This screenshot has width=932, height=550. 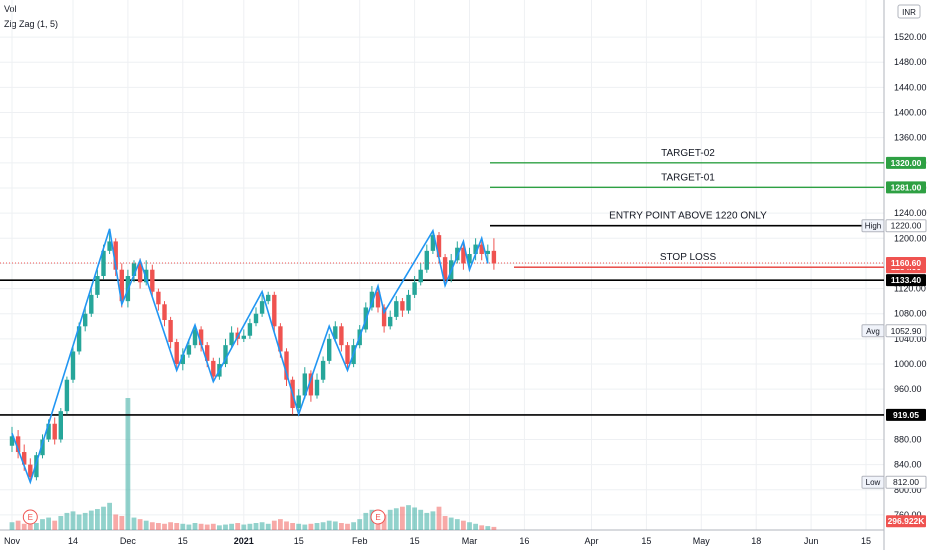 I want to click on indicator-zigzag: Zig Zag (1, 5), so click(x=31, y=24).